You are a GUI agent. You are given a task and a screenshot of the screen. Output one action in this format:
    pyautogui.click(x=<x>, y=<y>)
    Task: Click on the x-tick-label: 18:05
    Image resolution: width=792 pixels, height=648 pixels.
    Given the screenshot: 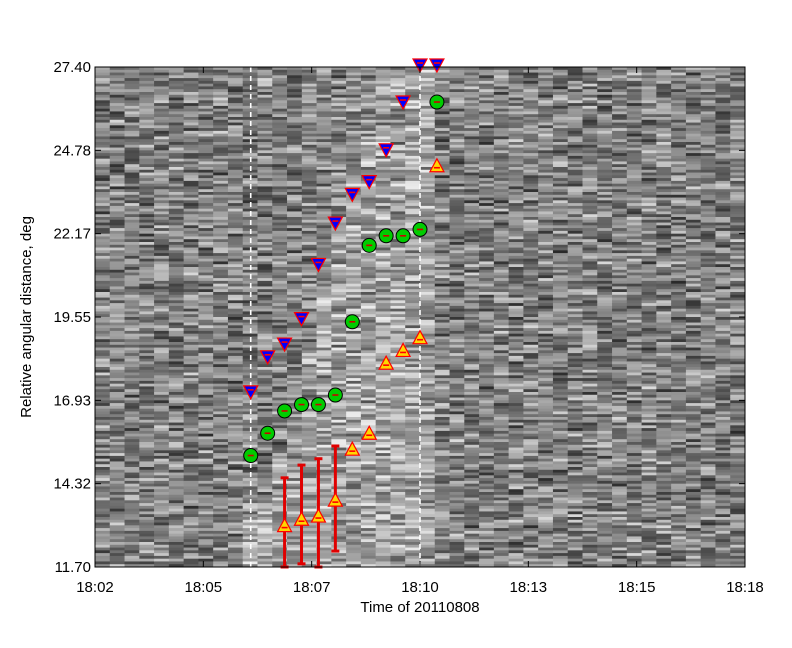 What is the action you would take?
    pyautogui.click(x=204, y=587)
    